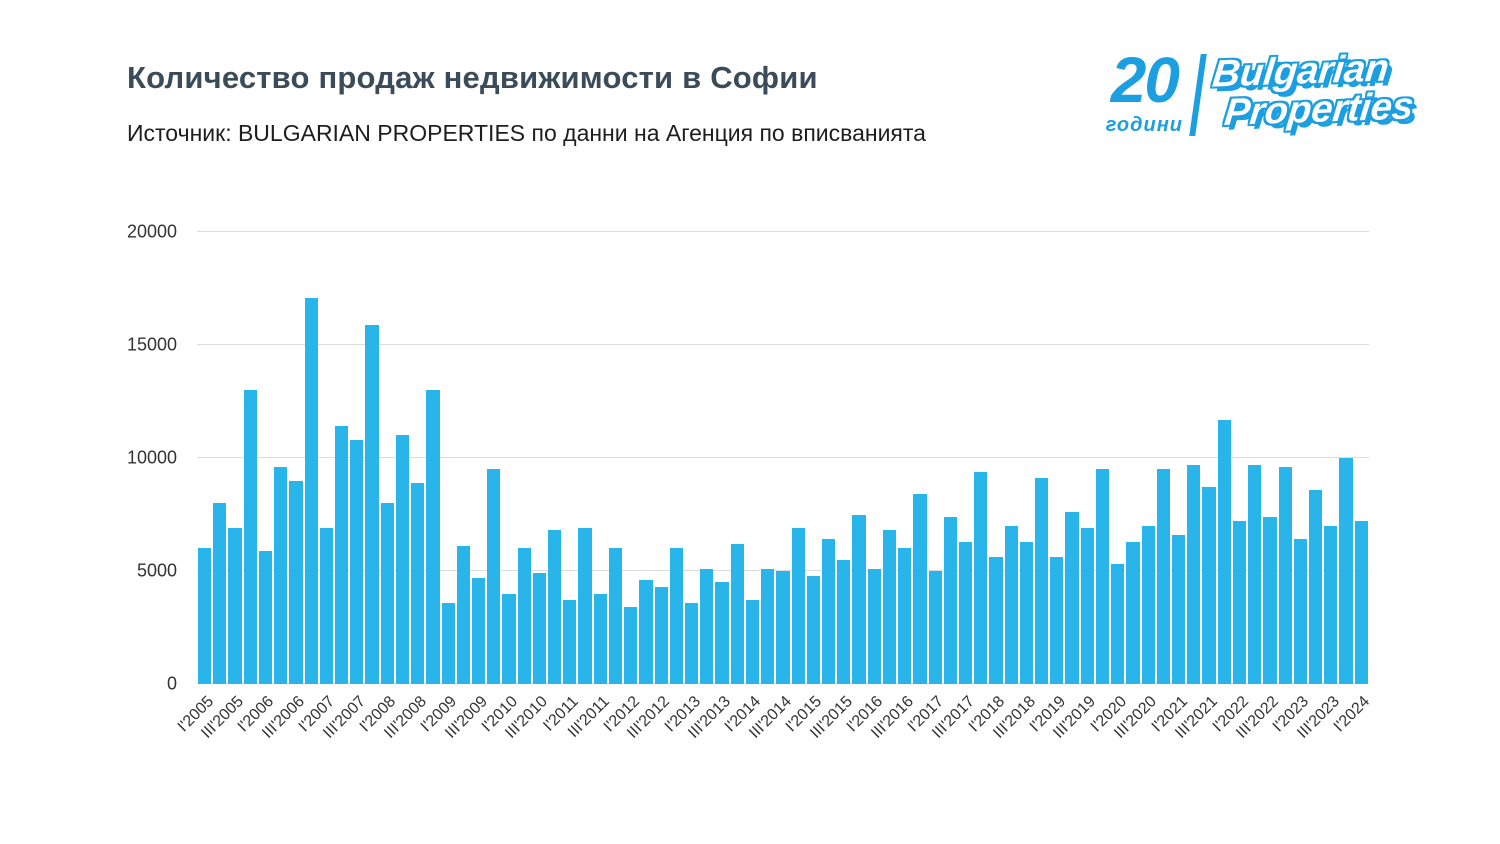 This screenshot has height=844, width=1500. Describe the element at coordinates (156, 570) in the screenshot. I see `y-tick-label: 5000` at that location.